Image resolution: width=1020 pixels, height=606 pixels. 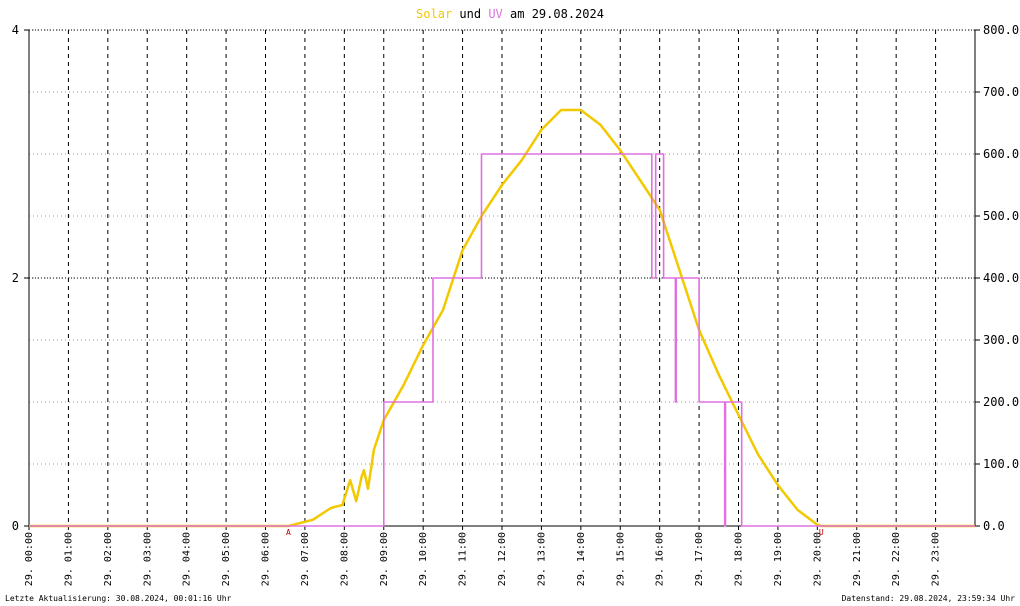 What do you see at coordinates (1001, 92) in the screenshot?
I see `y2-tick-label: 700.0` at bounding box center [1001, 92].